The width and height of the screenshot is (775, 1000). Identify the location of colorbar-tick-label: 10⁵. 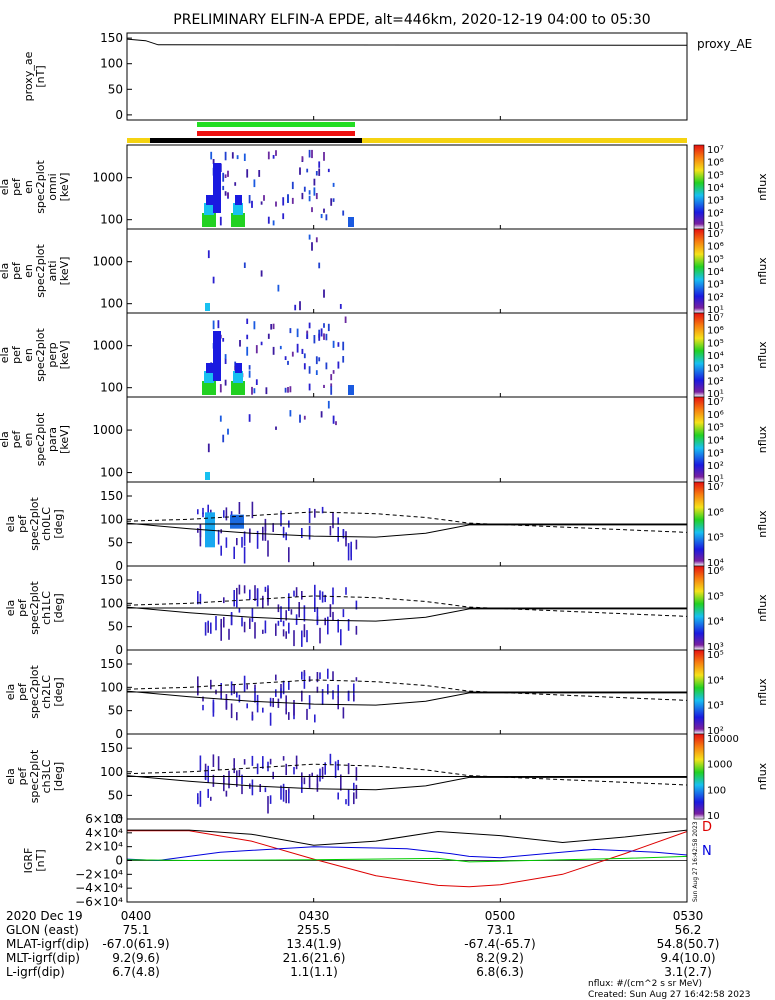
(715, 175).